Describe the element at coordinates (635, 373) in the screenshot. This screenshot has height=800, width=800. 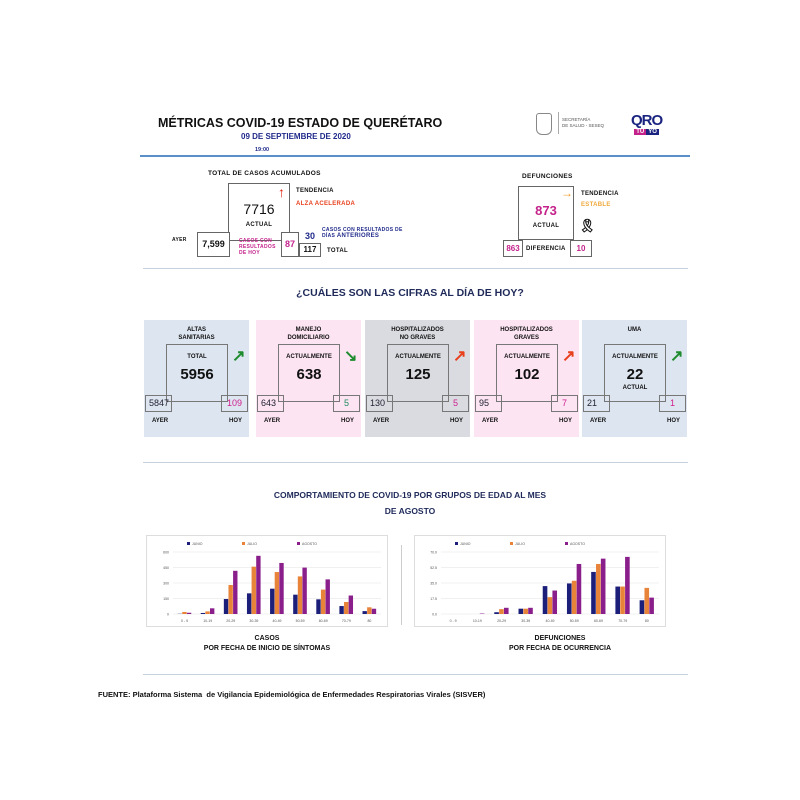
I see `panel-main-box: ACTUALMENTE 22 ACTUAL` at that location.